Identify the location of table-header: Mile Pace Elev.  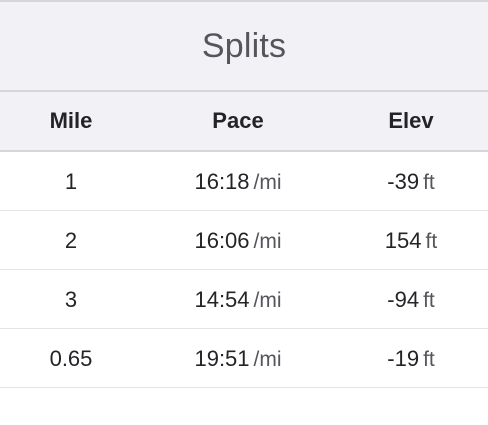
(244, 122).